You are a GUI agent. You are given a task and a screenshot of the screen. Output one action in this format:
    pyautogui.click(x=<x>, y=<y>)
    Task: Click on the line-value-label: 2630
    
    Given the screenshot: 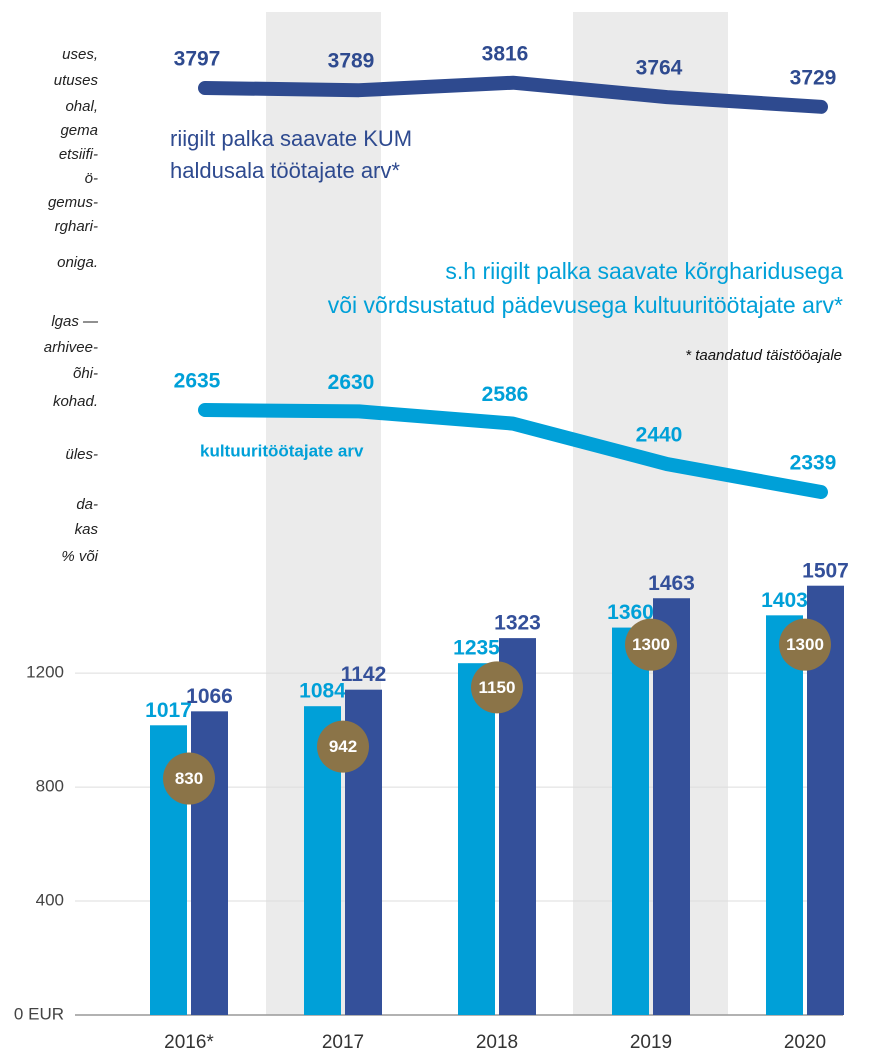 What is the action you would take?
    pyautogui.click(x=351, y=382)
    